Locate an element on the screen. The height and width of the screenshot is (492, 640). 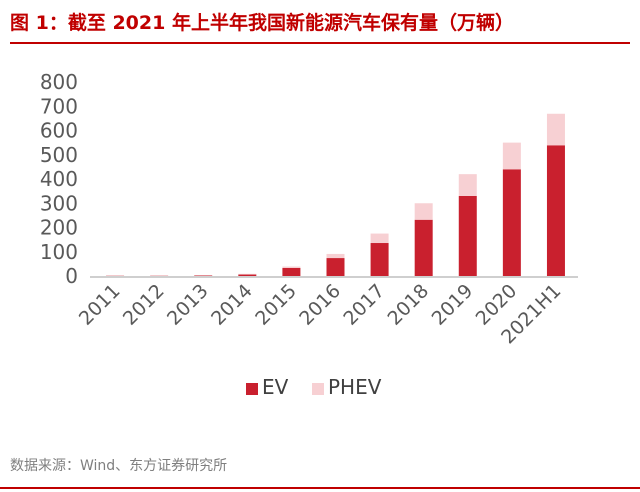
x-tick-label: 2012 is located at coordinates (144, 305).